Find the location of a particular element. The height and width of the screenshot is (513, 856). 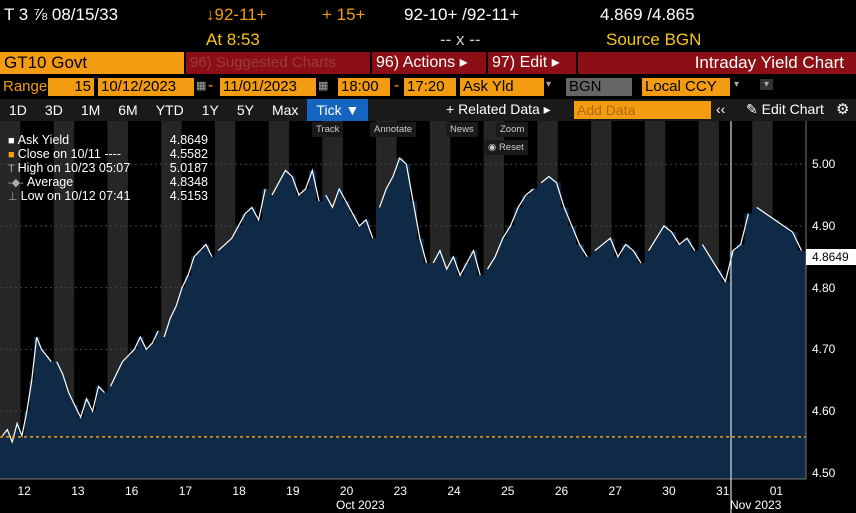

period-tab: YTD is located at coordinates (169, 110).